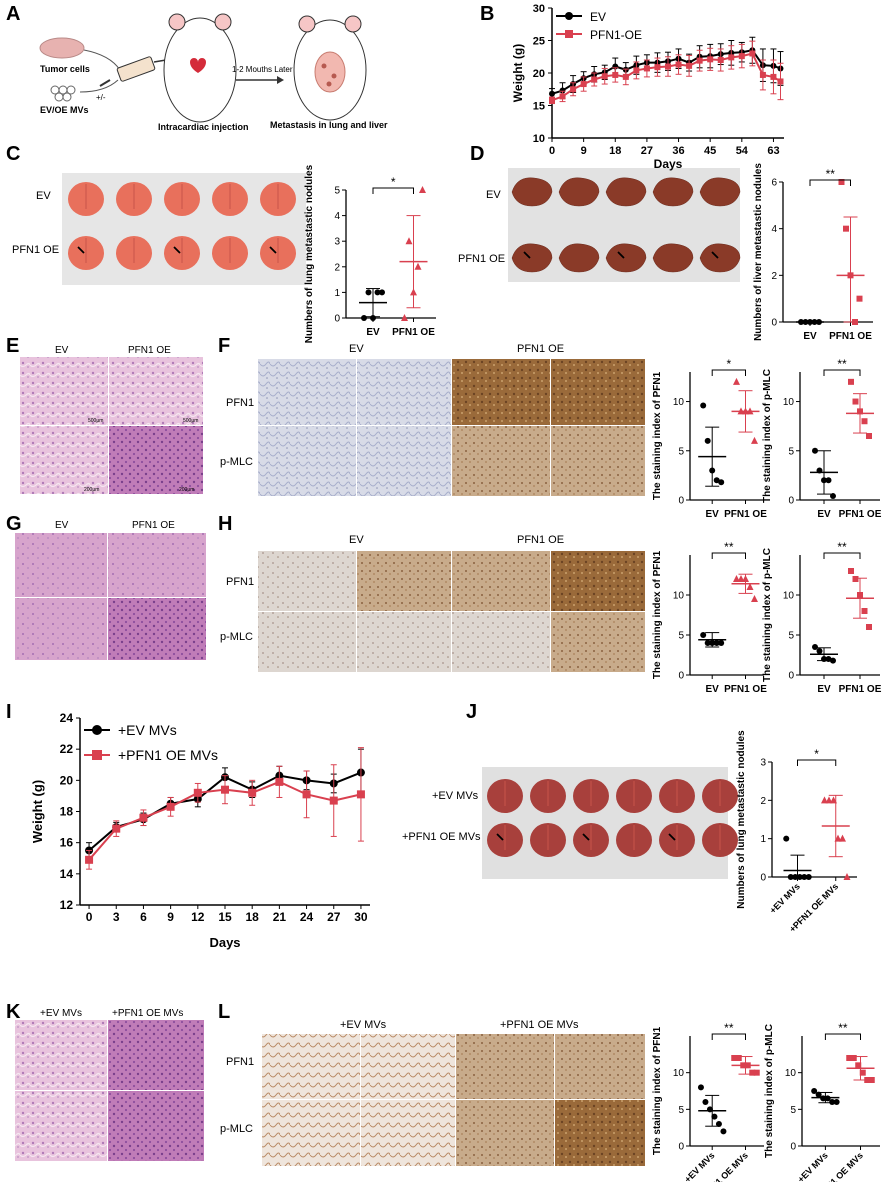 The image size is (892, 1182). What do you see at coordinates (224, 346) in the screenshot?
I see `panel-label-f: F` at bounding box center [224, 346].